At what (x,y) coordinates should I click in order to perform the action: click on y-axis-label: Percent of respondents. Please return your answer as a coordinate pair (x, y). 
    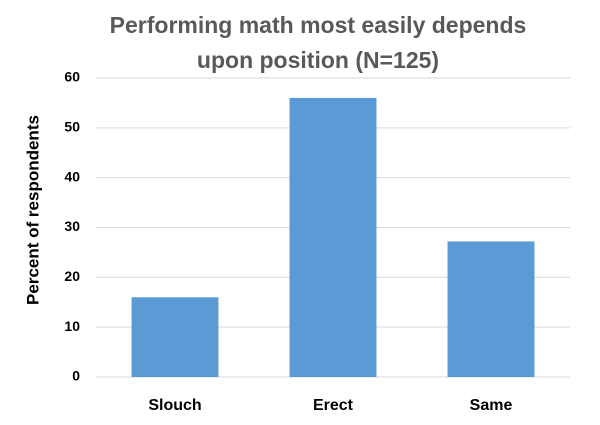
    Looking at the image, I should click on (32, 210).